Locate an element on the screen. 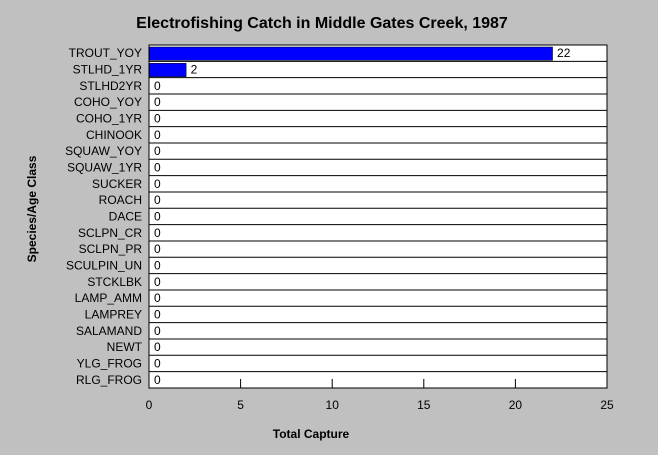  category-label: DACE is located at coordinates (125, 216).